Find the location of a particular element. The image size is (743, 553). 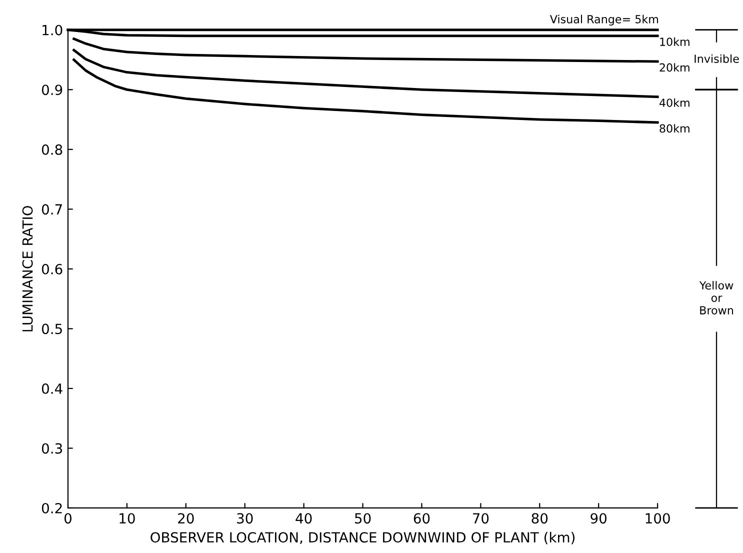

text: Yellow or Brown is located at coordinates (716, 297).